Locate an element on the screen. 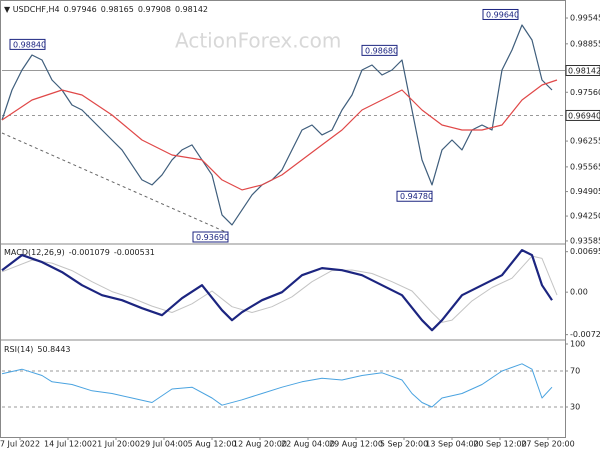 This screenshot has height=454, width=600. low: 0.97908 is located at coordinates (154, 9).